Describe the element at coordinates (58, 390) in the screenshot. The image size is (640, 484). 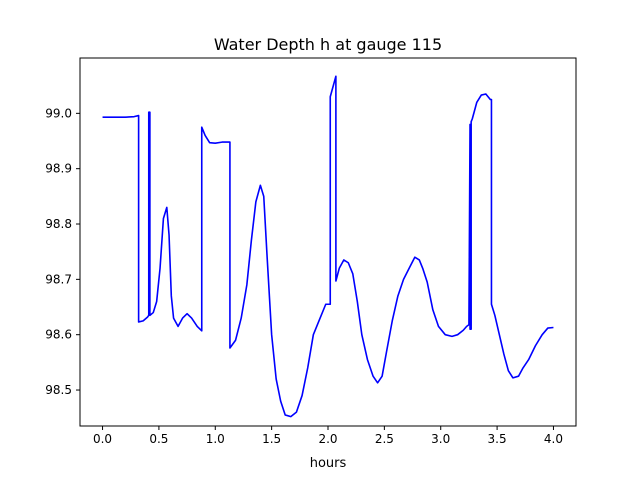
I see `y-tick-label: 98.5` at that location.